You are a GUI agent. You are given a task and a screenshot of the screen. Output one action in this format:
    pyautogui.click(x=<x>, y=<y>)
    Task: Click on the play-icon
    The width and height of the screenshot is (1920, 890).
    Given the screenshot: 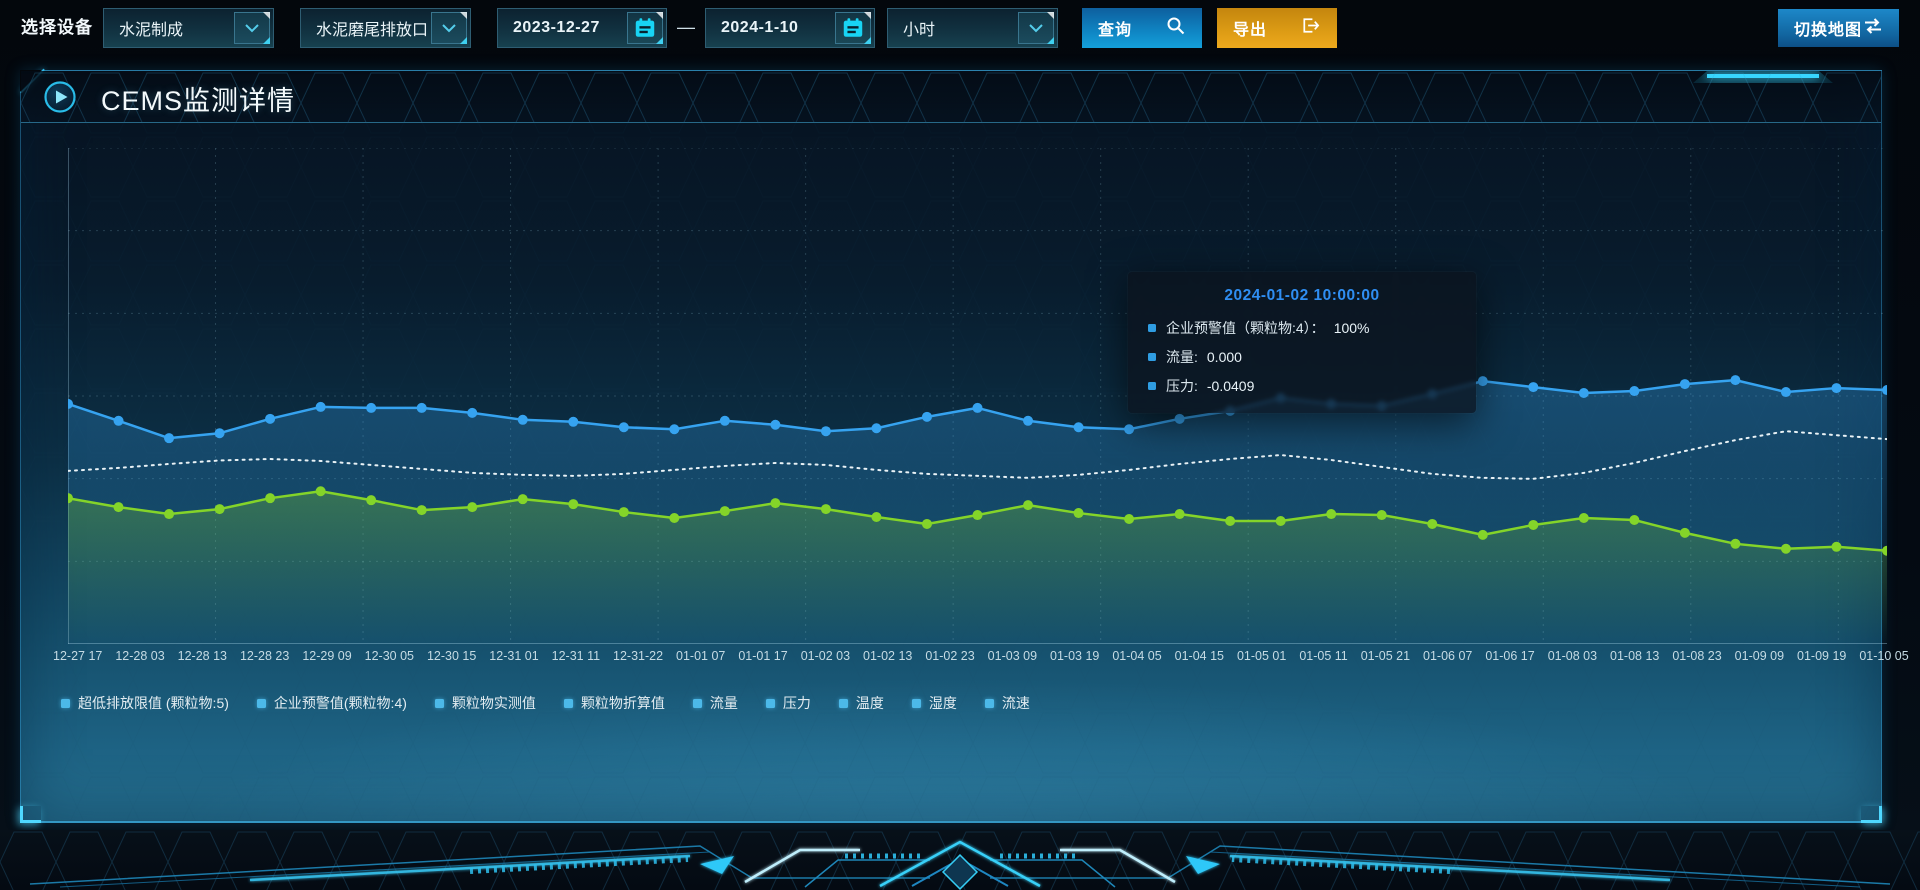 What is the action you would take?
    pyautogui.click(x=60, y=97)
    